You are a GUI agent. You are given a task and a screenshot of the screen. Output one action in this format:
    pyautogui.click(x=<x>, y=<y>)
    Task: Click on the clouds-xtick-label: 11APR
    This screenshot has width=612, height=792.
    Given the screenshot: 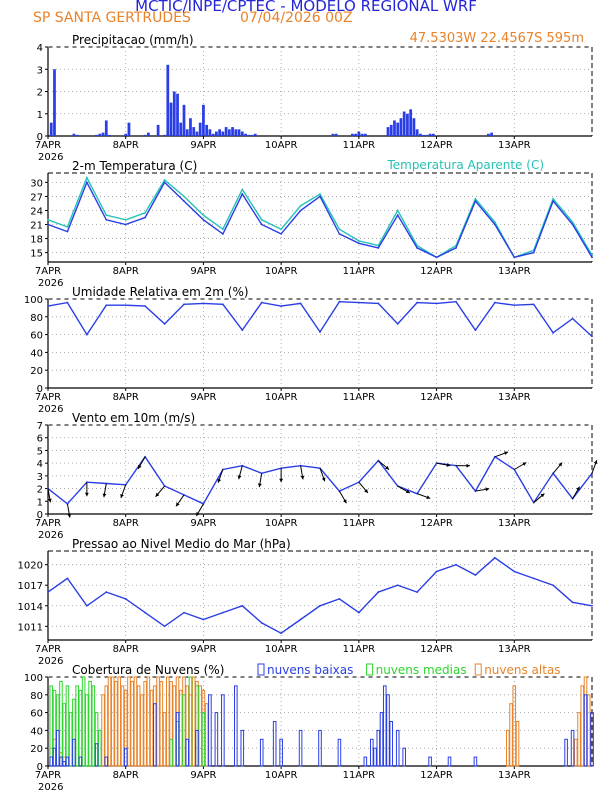 What is the action you would take?
    pyautogui.click(x=359, y=775)
    